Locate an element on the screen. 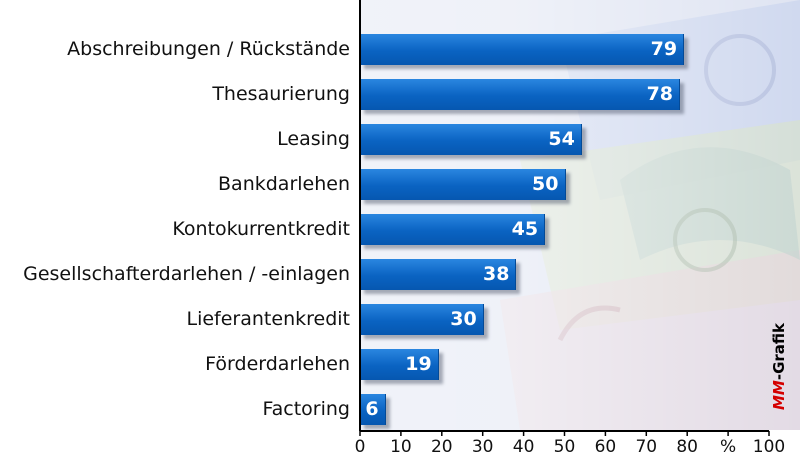 The height and width of the screenshot is (466, 800). x-tick-label: 60 is located at coordinates (605, 447).